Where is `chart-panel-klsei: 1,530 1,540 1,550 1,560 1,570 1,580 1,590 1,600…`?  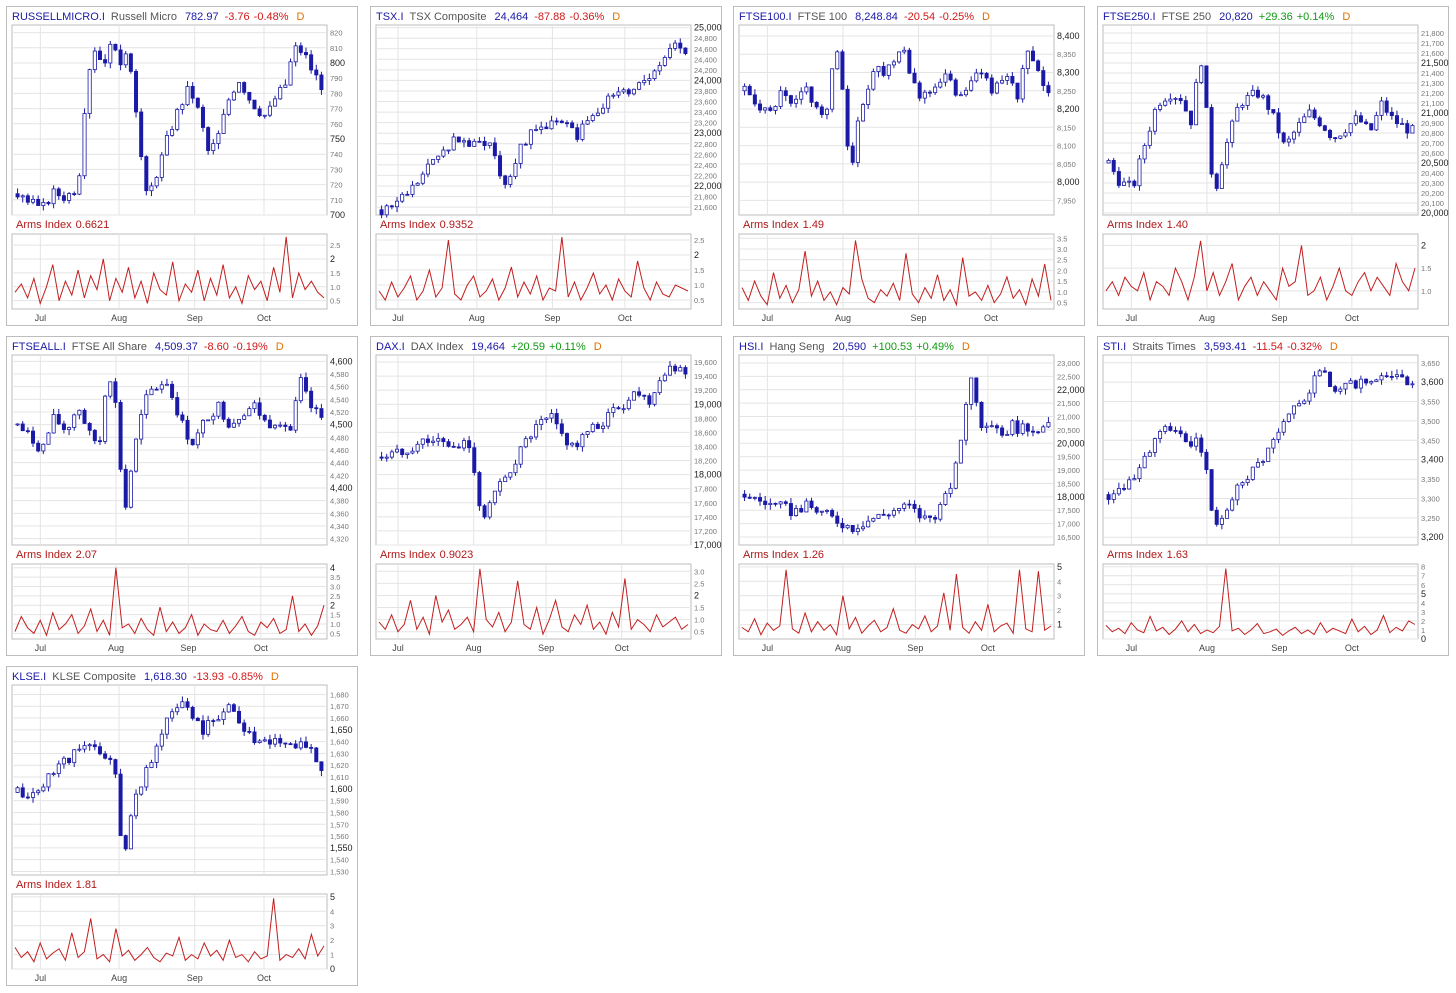
chart-panel-klsei: 1,530 1,540 1,550 1,560 1,570 1,580 1,590 1,600… is located at coordinates (182, 826).